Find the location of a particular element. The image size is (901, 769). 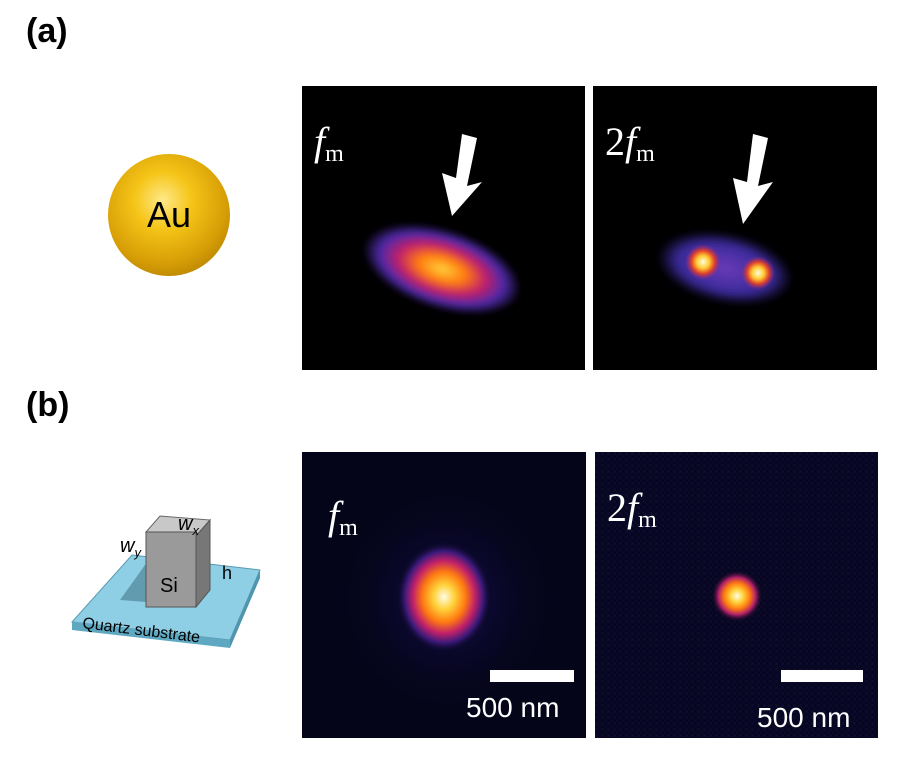

heatmap-b-2fm is located at coordinates (736, 595).